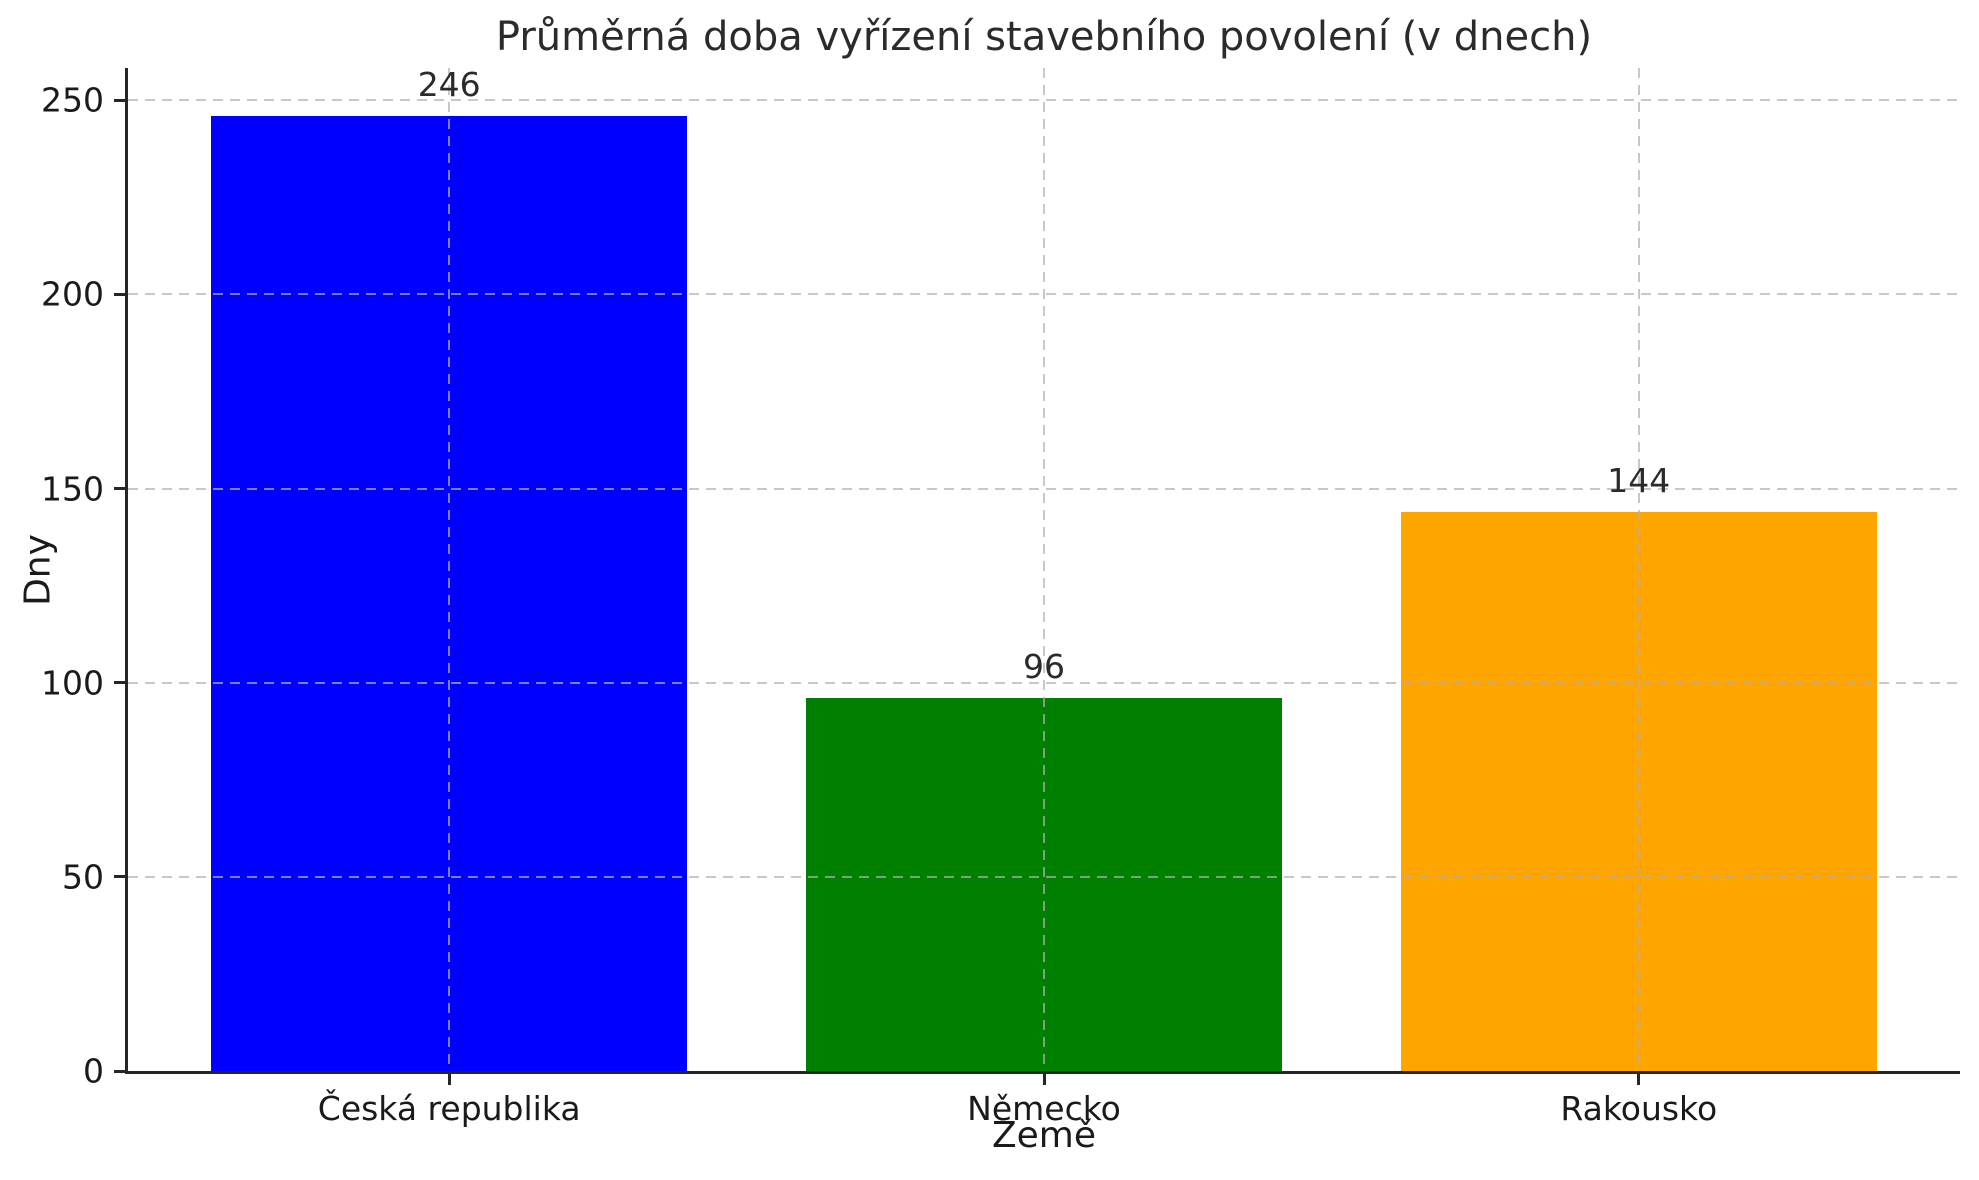 Image resolution: width=1979 pixels, height=1180 pixels. I want to click on x-tick-label: Česká republika, so click(449, 1108).